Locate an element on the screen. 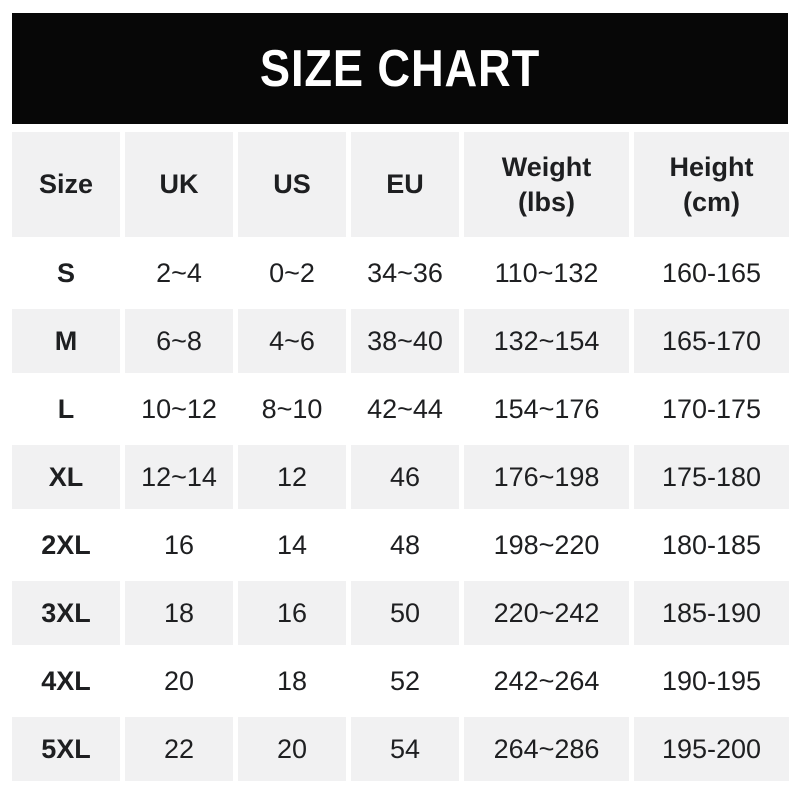  cell-eu: 54 is located at coordinates (405, 749).